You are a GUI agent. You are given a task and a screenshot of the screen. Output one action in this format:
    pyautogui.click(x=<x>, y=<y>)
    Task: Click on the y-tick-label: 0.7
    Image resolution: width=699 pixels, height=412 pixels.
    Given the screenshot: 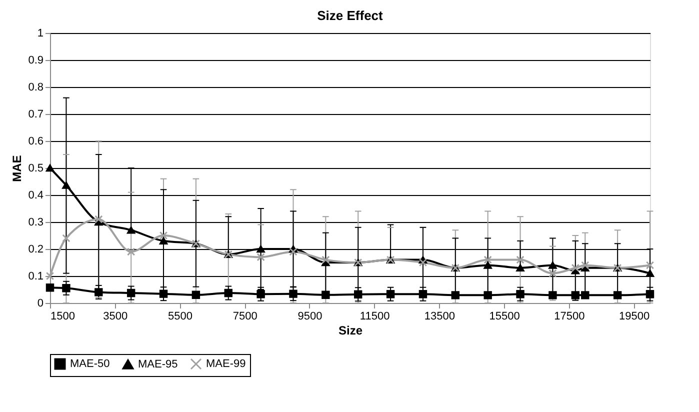 What is the action you would take?
    pyautogui.click(x=36, y=114)
    